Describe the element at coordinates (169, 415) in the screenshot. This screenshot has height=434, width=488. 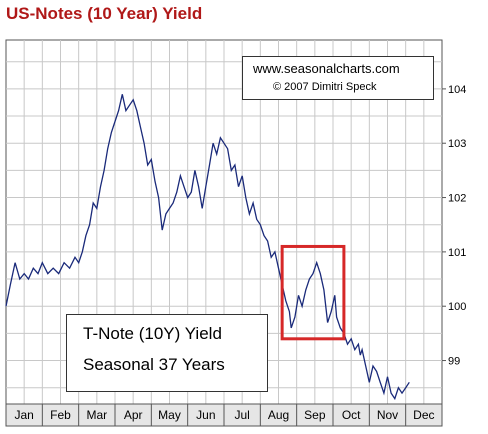
I see `x-tick-label: May` at that location.